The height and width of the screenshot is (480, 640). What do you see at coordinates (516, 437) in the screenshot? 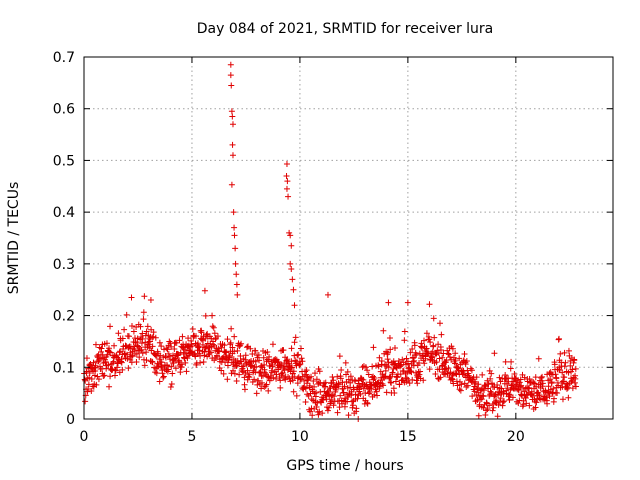
I see `x-tick-label: 20` at bounding box center [516, 437].